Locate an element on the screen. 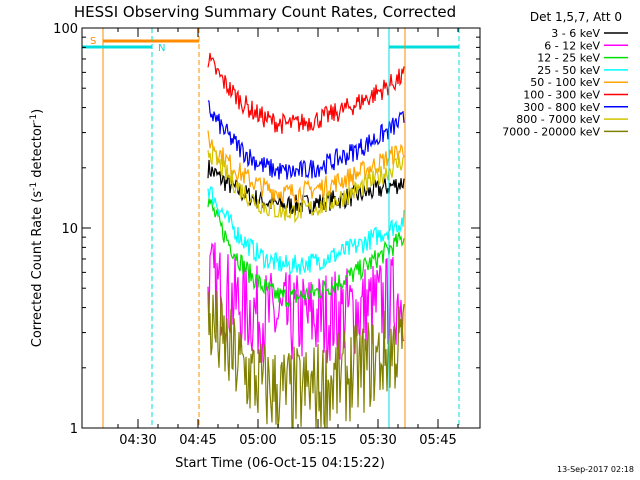  y-axis-label: Corrected Count Rate (s-1 detector-1) is located at coordinates (37, 228).